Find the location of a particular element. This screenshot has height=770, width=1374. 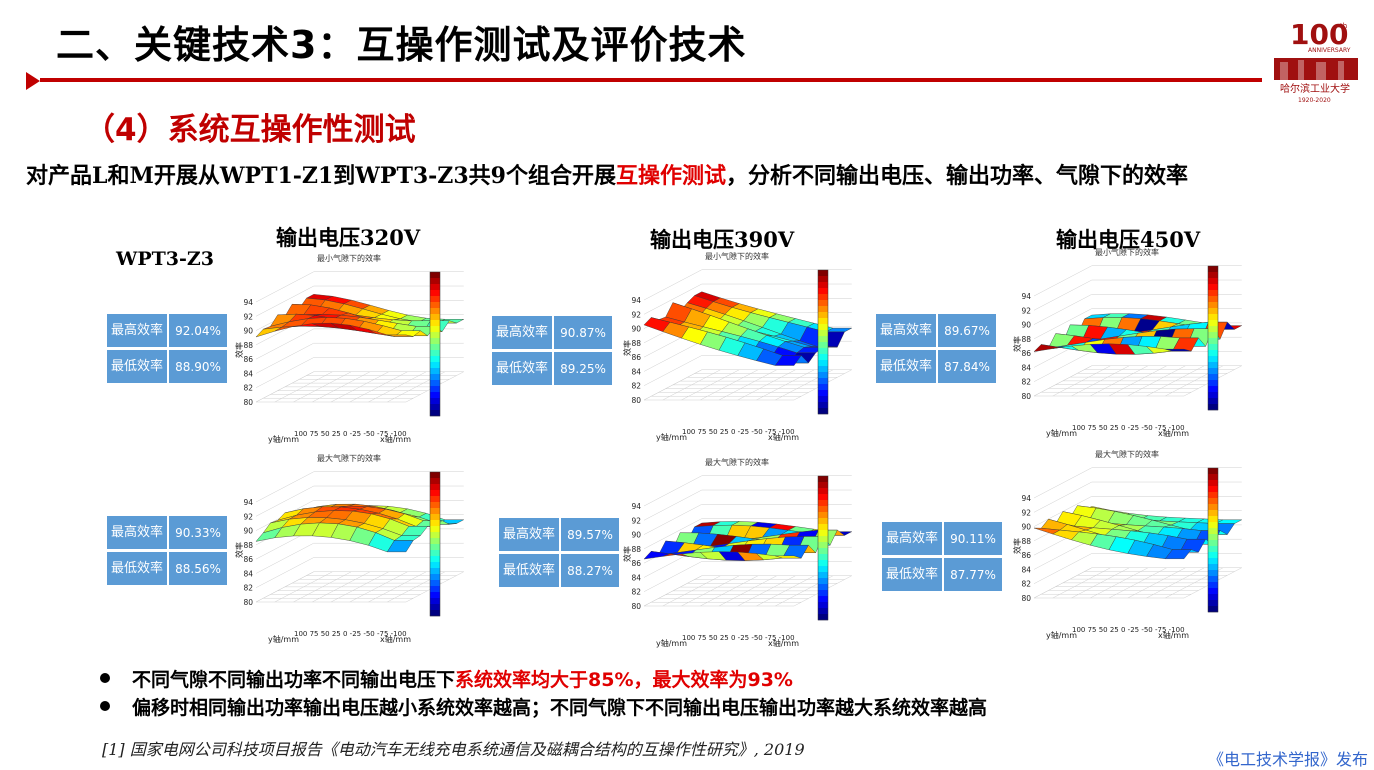

slide-title: 二、关键技术3：互操作测试及评价技术 is located at coordinates (401, 41).